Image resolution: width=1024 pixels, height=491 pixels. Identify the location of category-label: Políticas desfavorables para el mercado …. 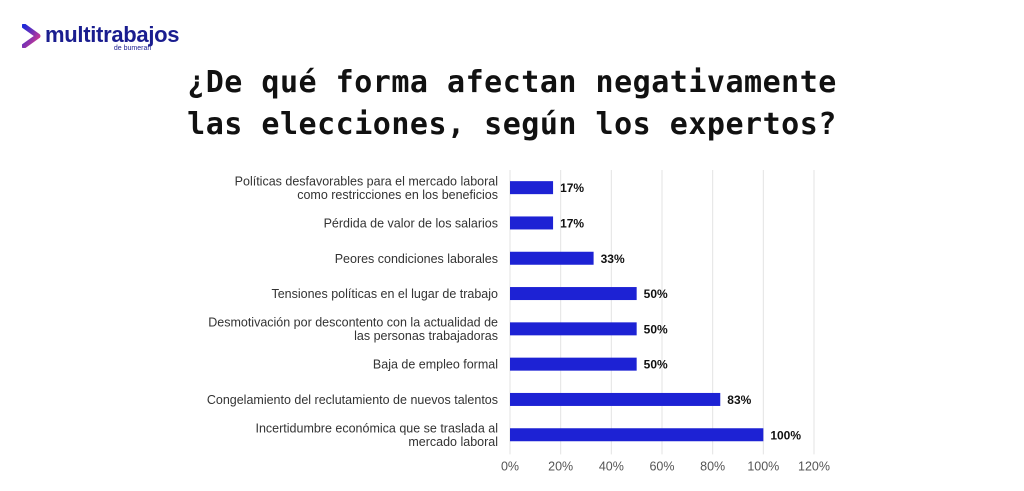
(366, 181).